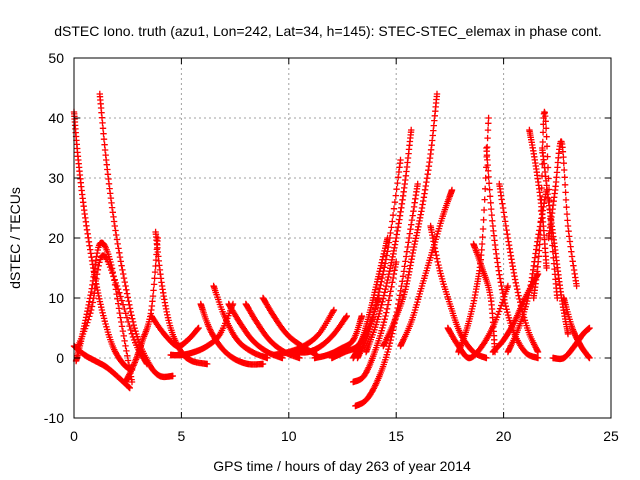  Describe the element at coordinates (289, 436) in the screenshot. I see `x-tick-label: 10` at that location.